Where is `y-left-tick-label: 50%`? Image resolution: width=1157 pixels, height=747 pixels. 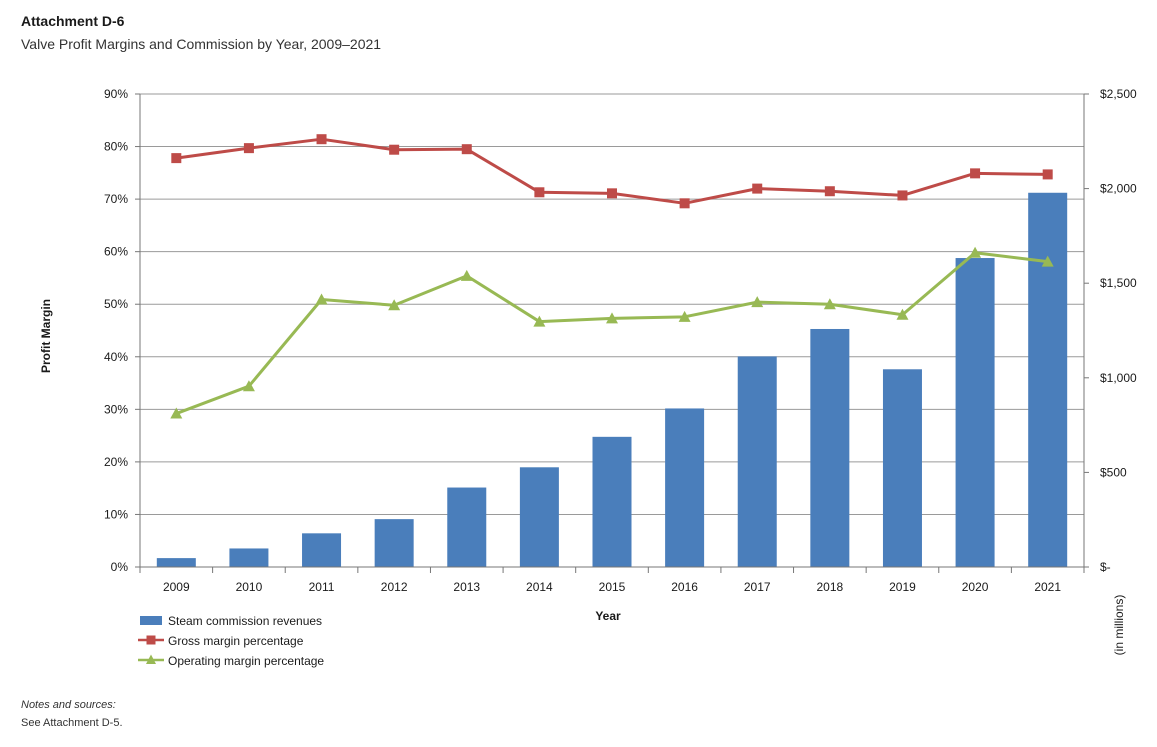
y-left-tick-label: 50% is located at coordinates (116, 304).